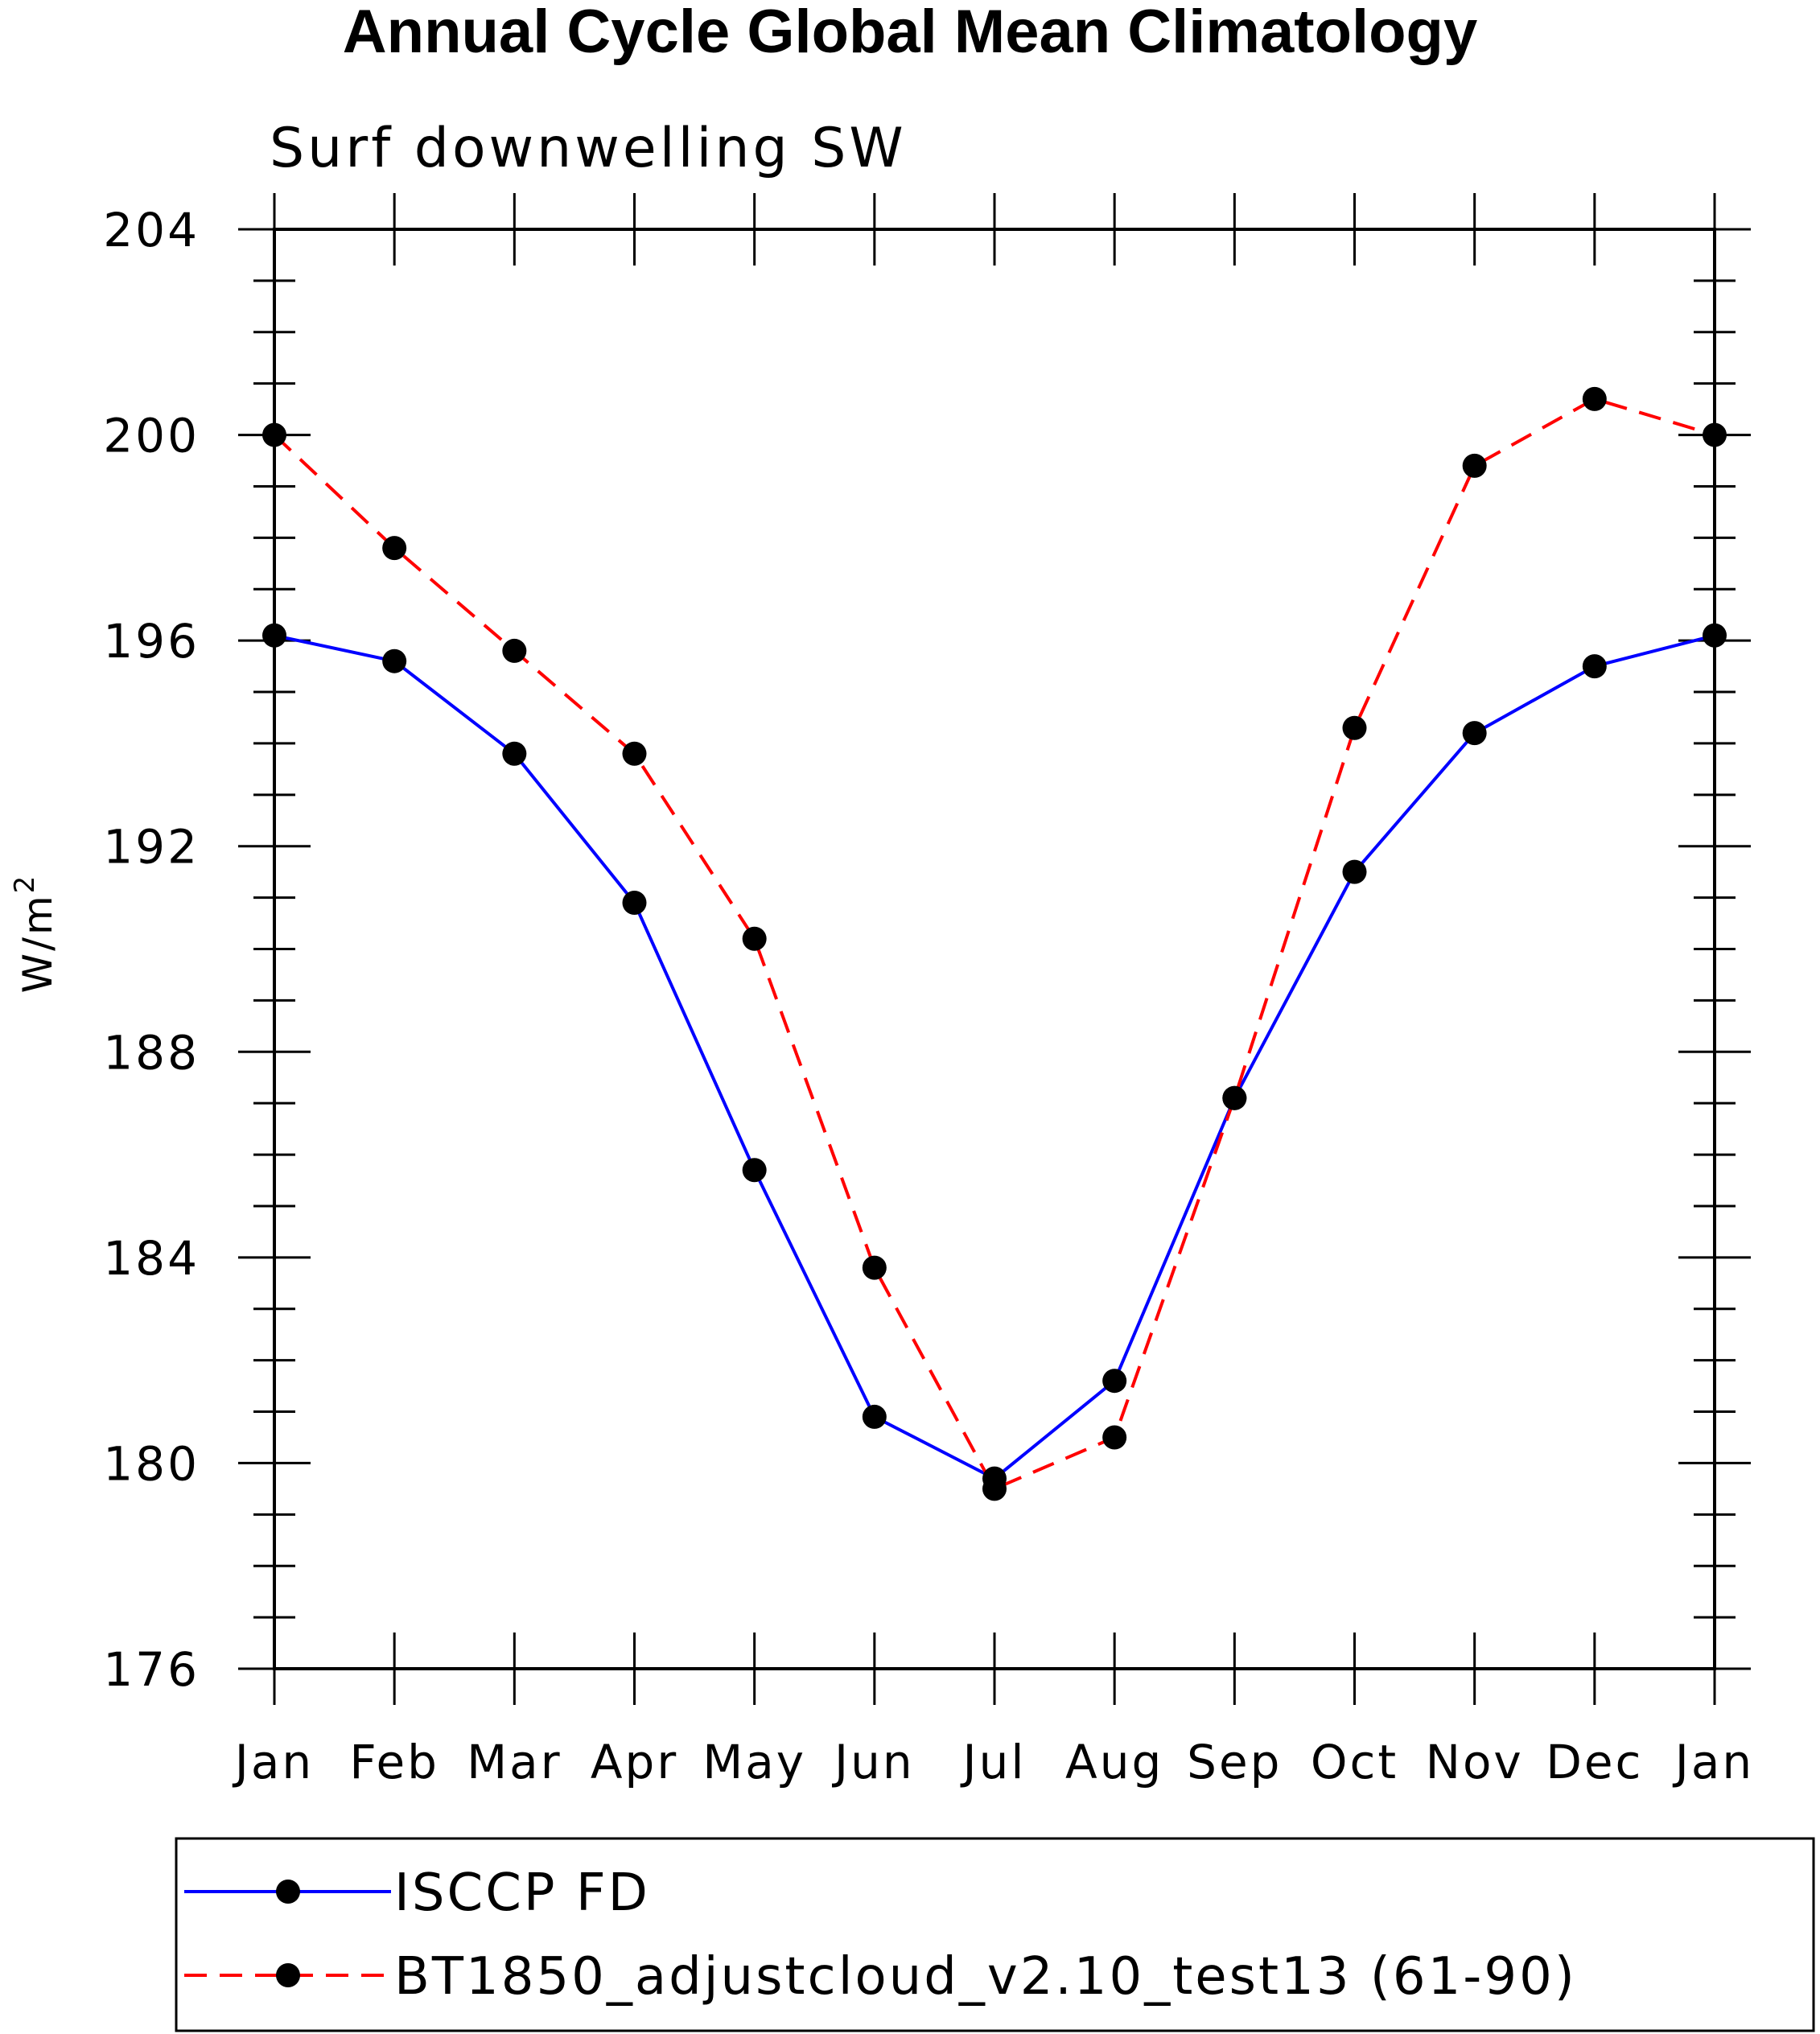 This screenshot has width=1820, height=2034. Describe the element at coordinates (874, 1762) in the screenshot. I see `x-tick-label: Jun` at that location.